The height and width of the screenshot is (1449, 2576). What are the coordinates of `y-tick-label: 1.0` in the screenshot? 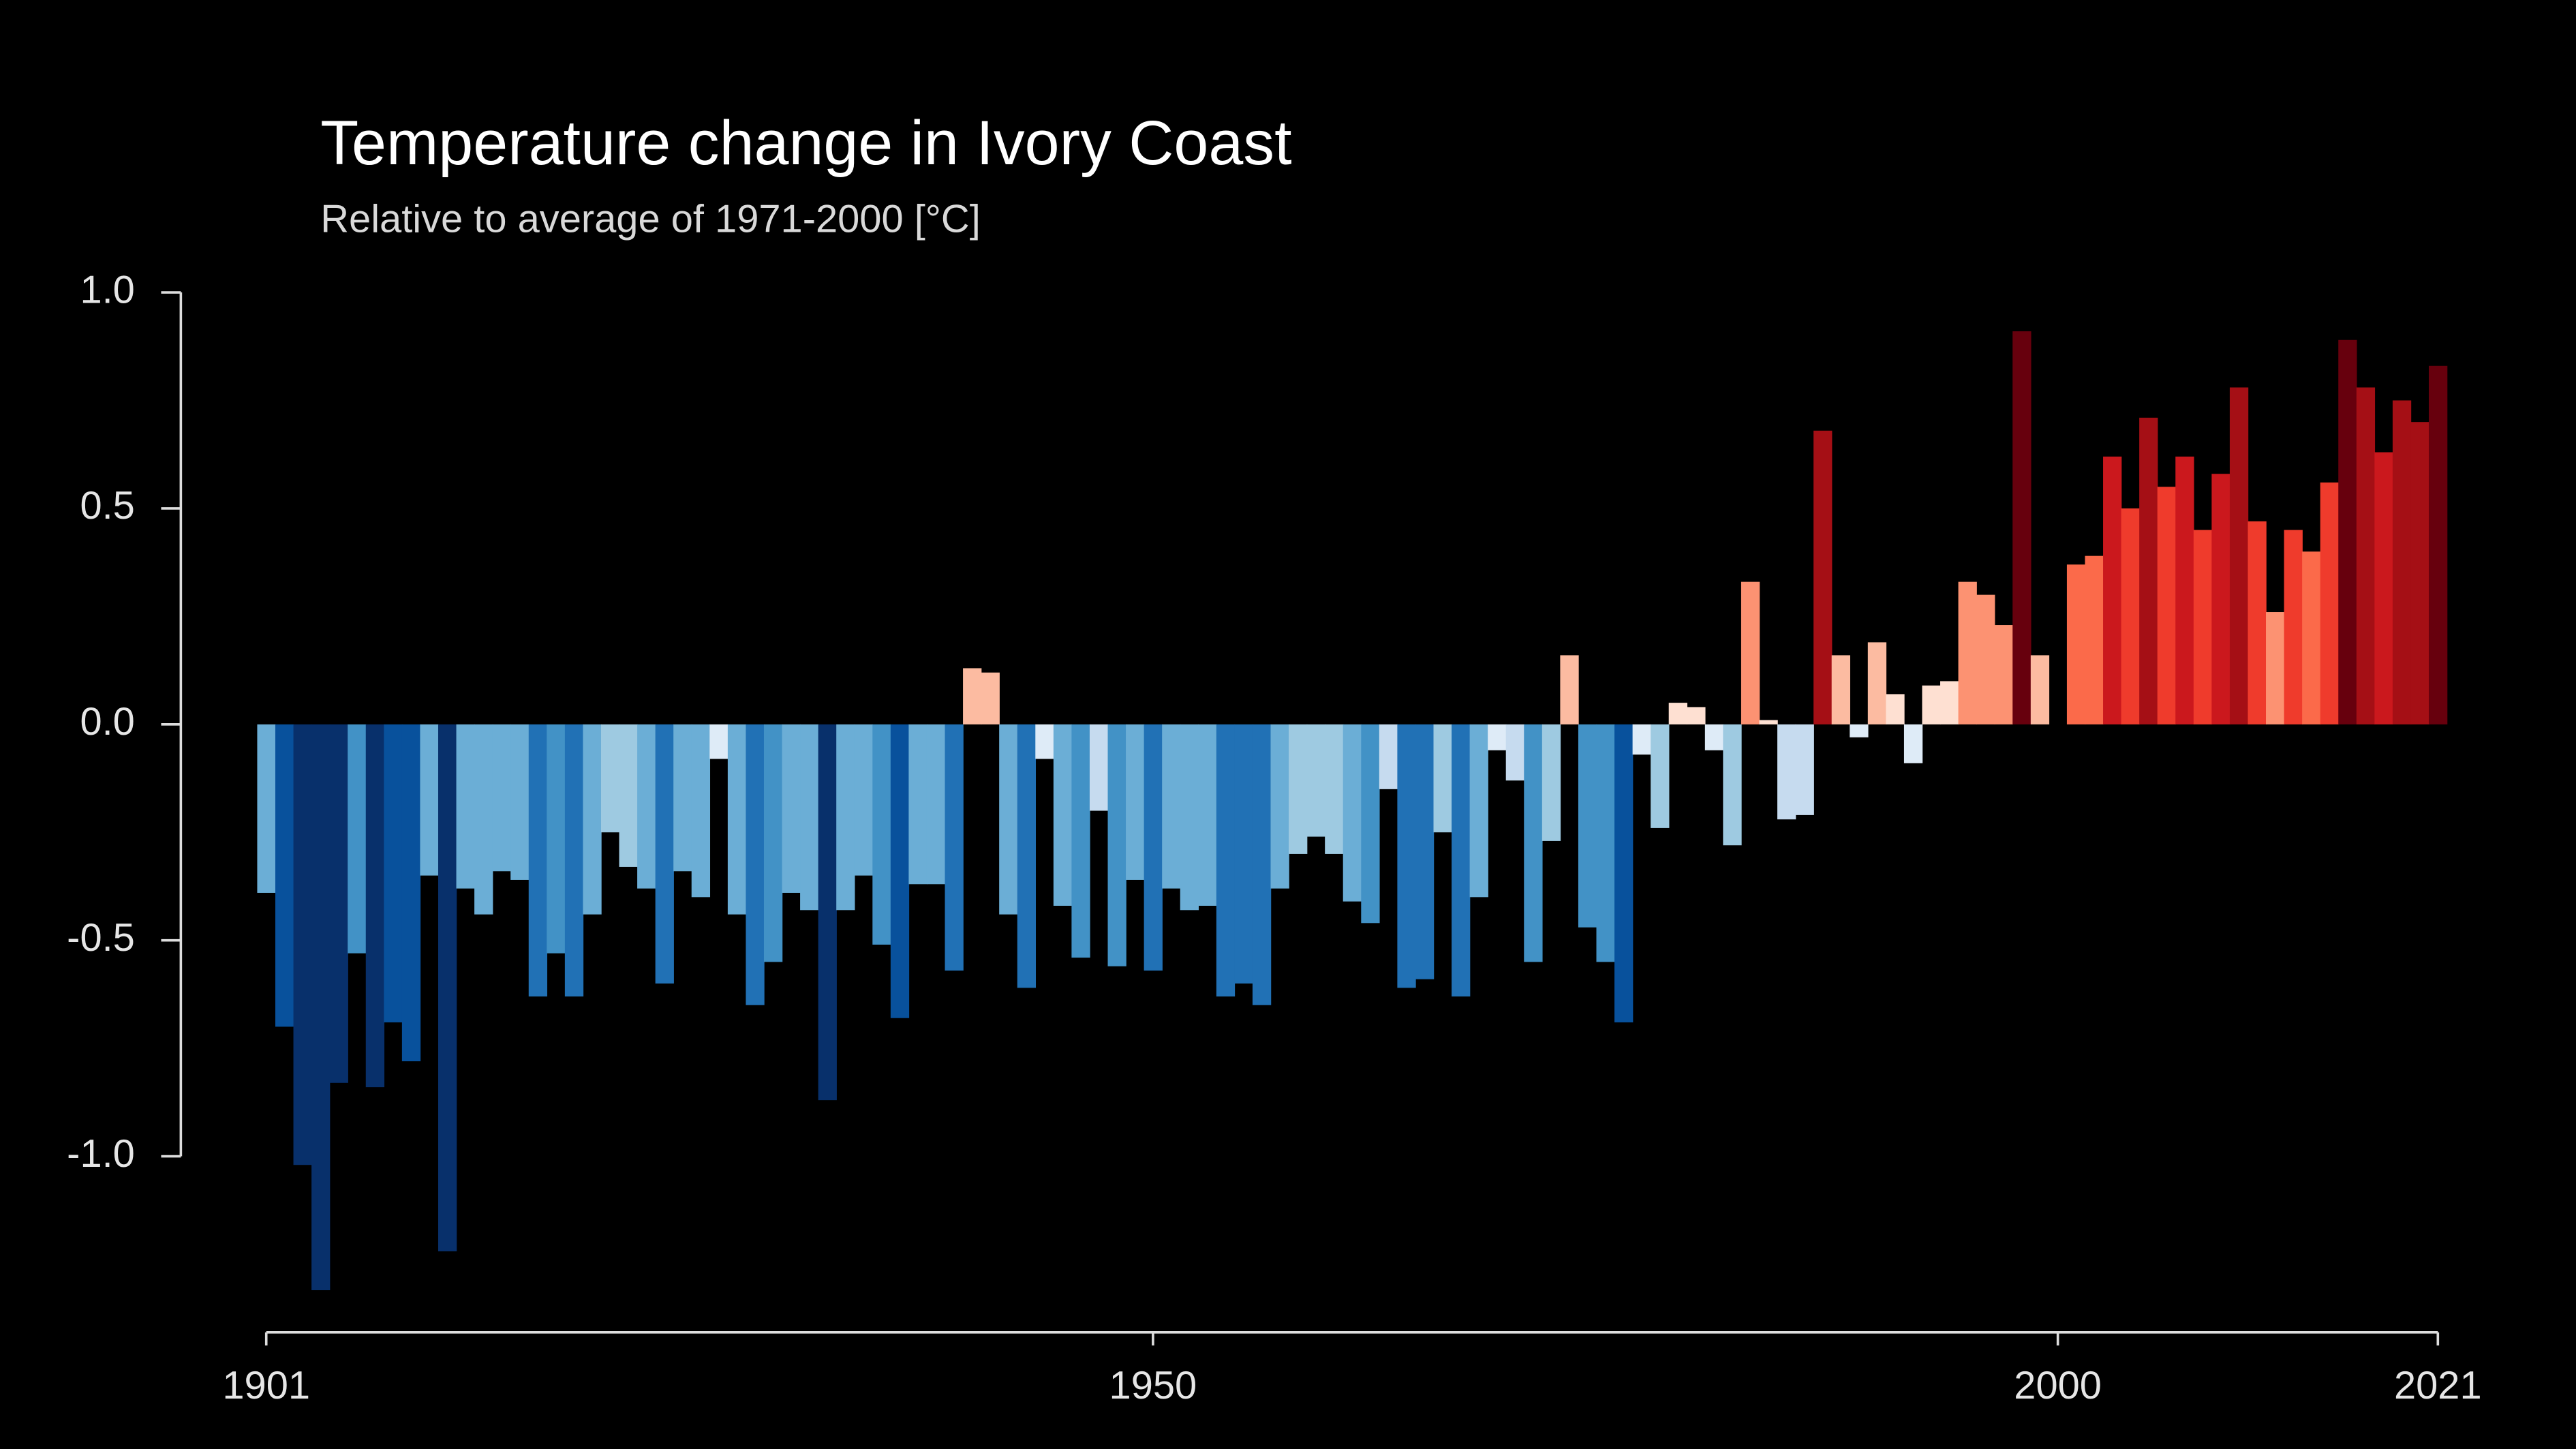 It's located at (107, 289).